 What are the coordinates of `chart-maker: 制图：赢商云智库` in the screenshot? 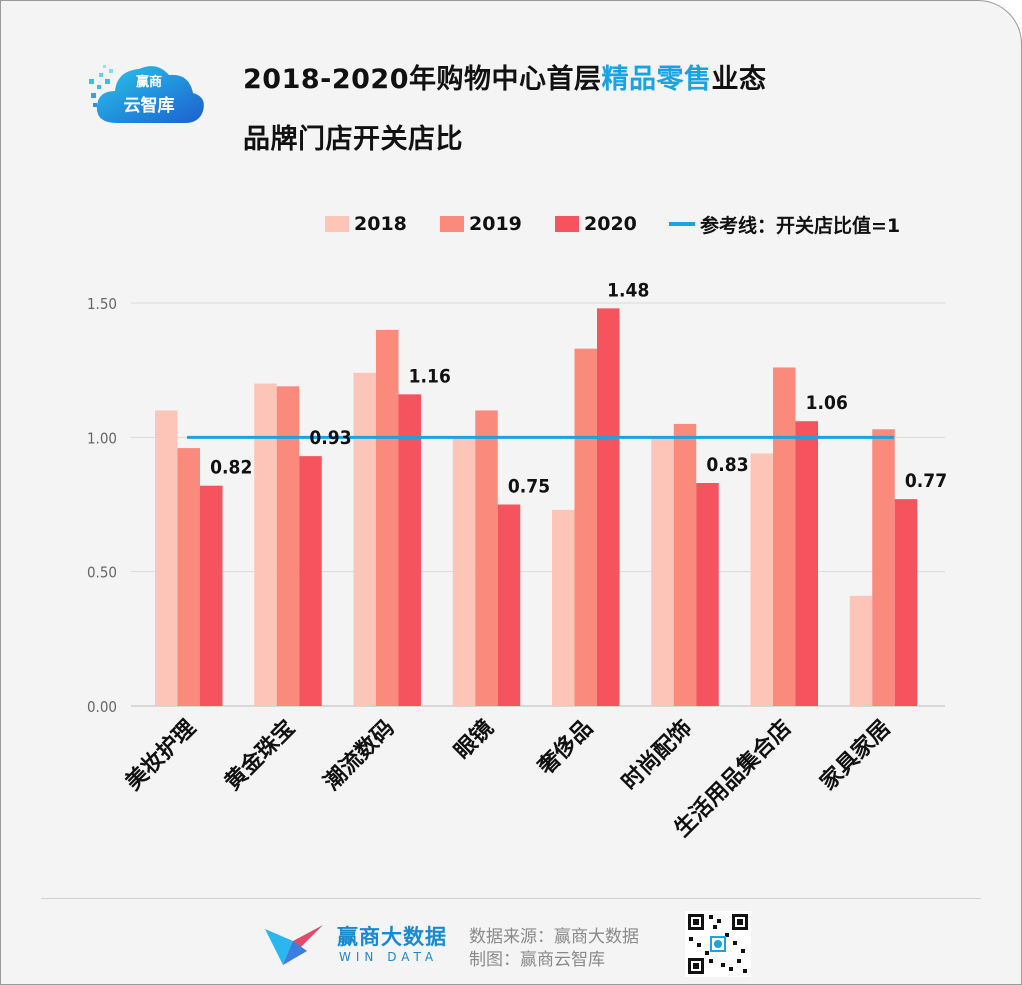 It's located at (537, 960).